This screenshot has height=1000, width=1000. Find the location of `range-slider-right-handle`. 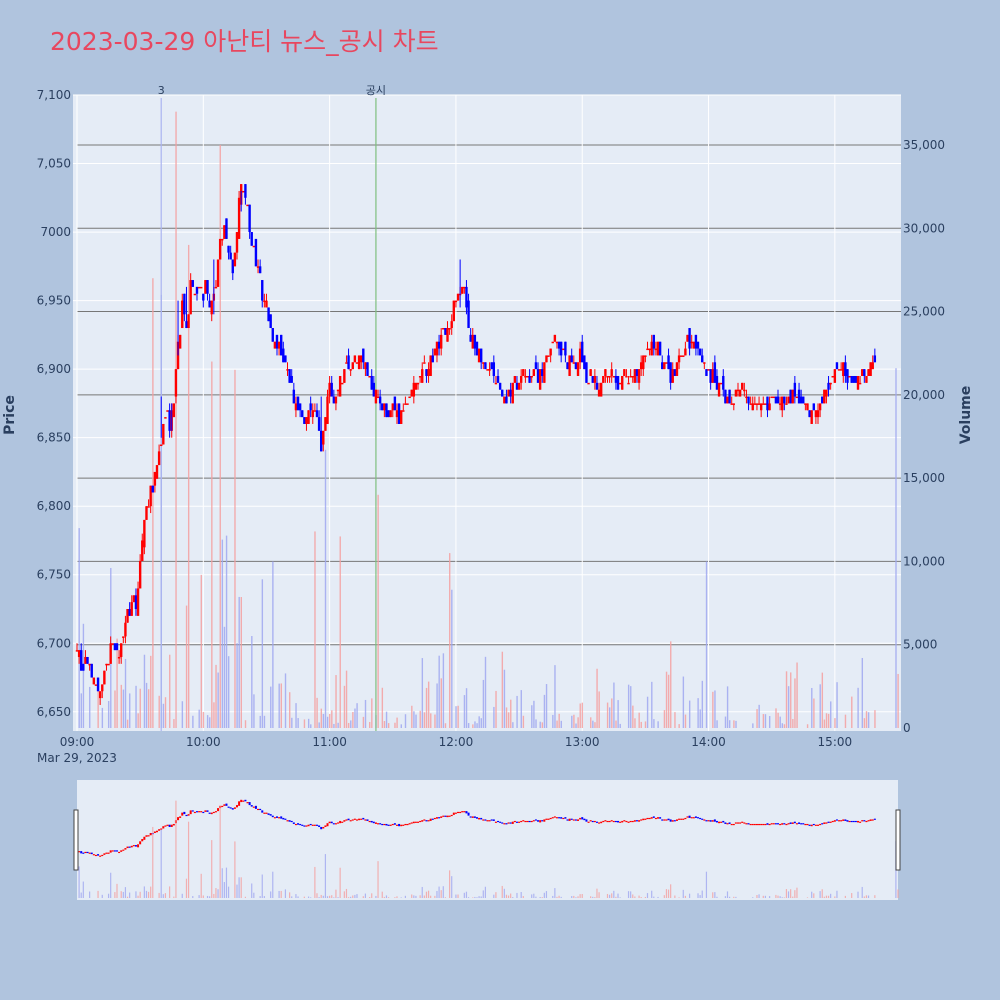

range-slider-right-handle is located at coordinates (898, 840).